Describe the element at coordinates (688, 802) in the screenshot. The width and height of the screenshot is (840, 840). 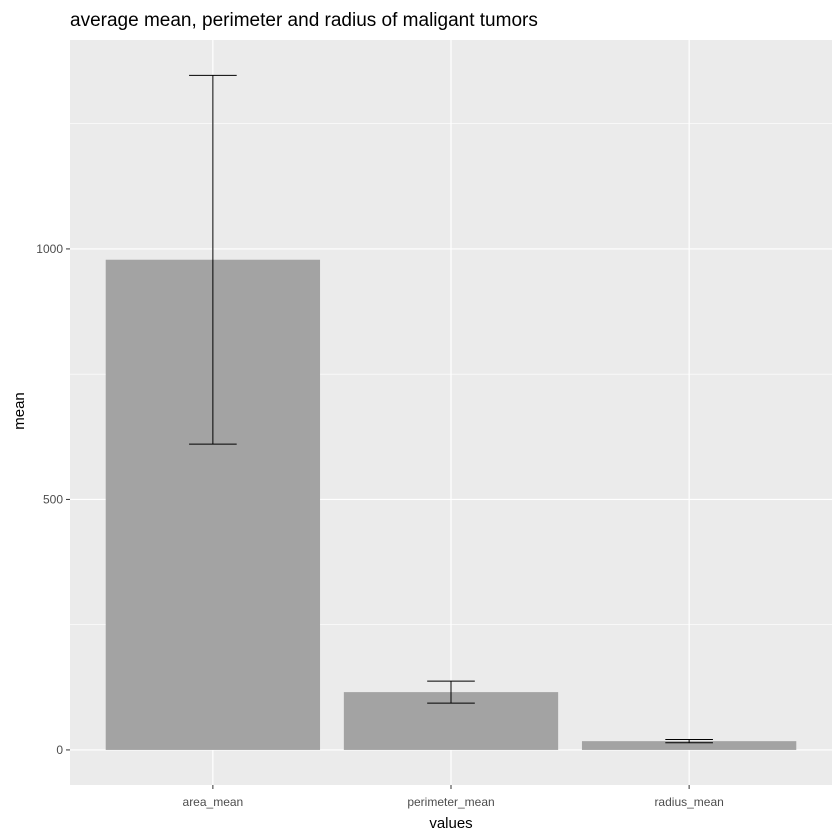
I see `x-tick-label: radius_mean` at that location.